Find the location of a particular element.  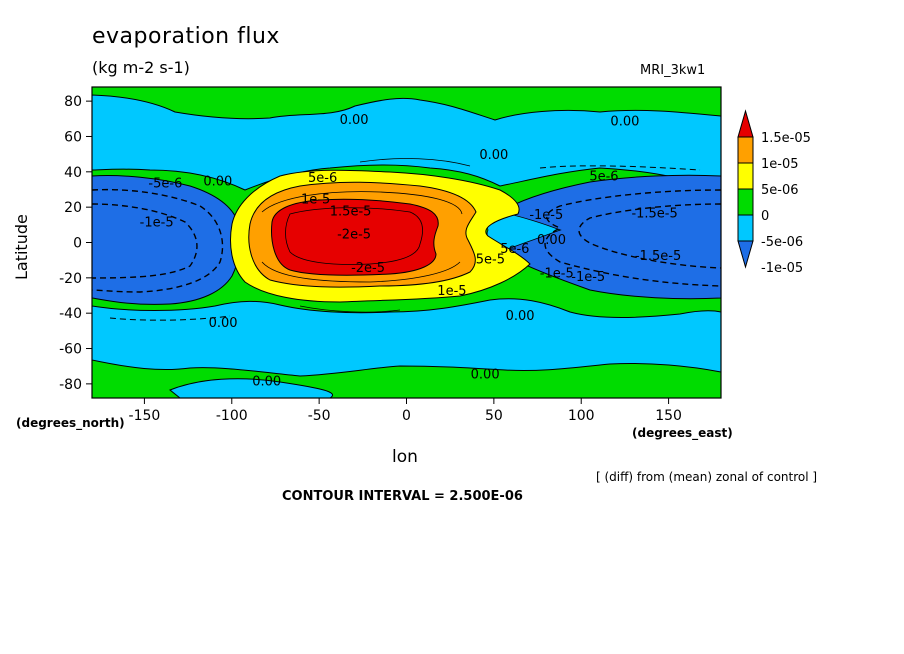

contour-thin-sw is located at coordinates (350, 309).